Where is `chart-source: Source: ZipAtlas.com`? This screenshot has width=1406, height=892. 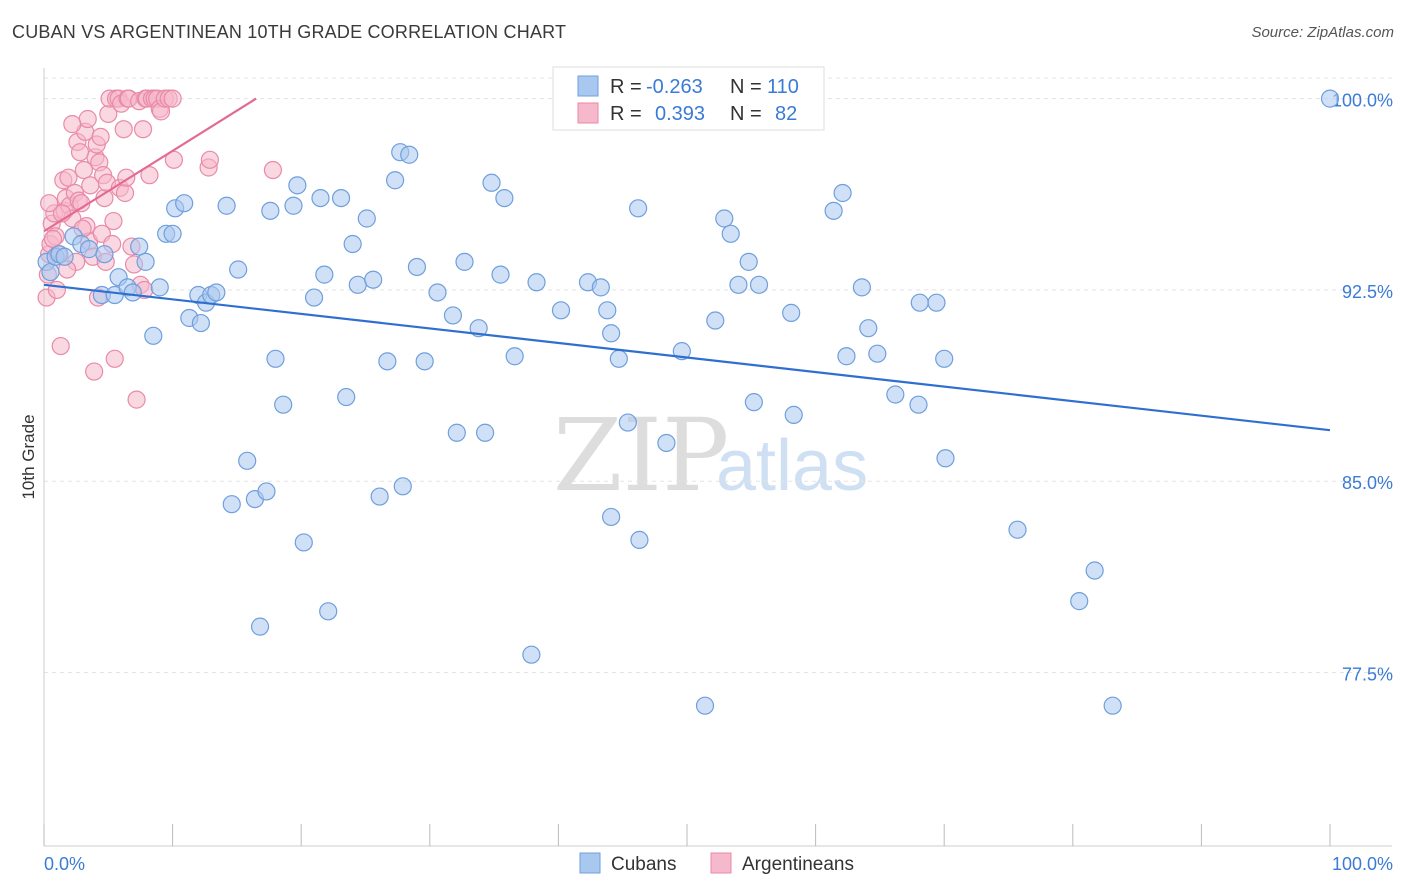 chart-source: Source: ZipAtlas.com is located at coordinates (1322, 32).